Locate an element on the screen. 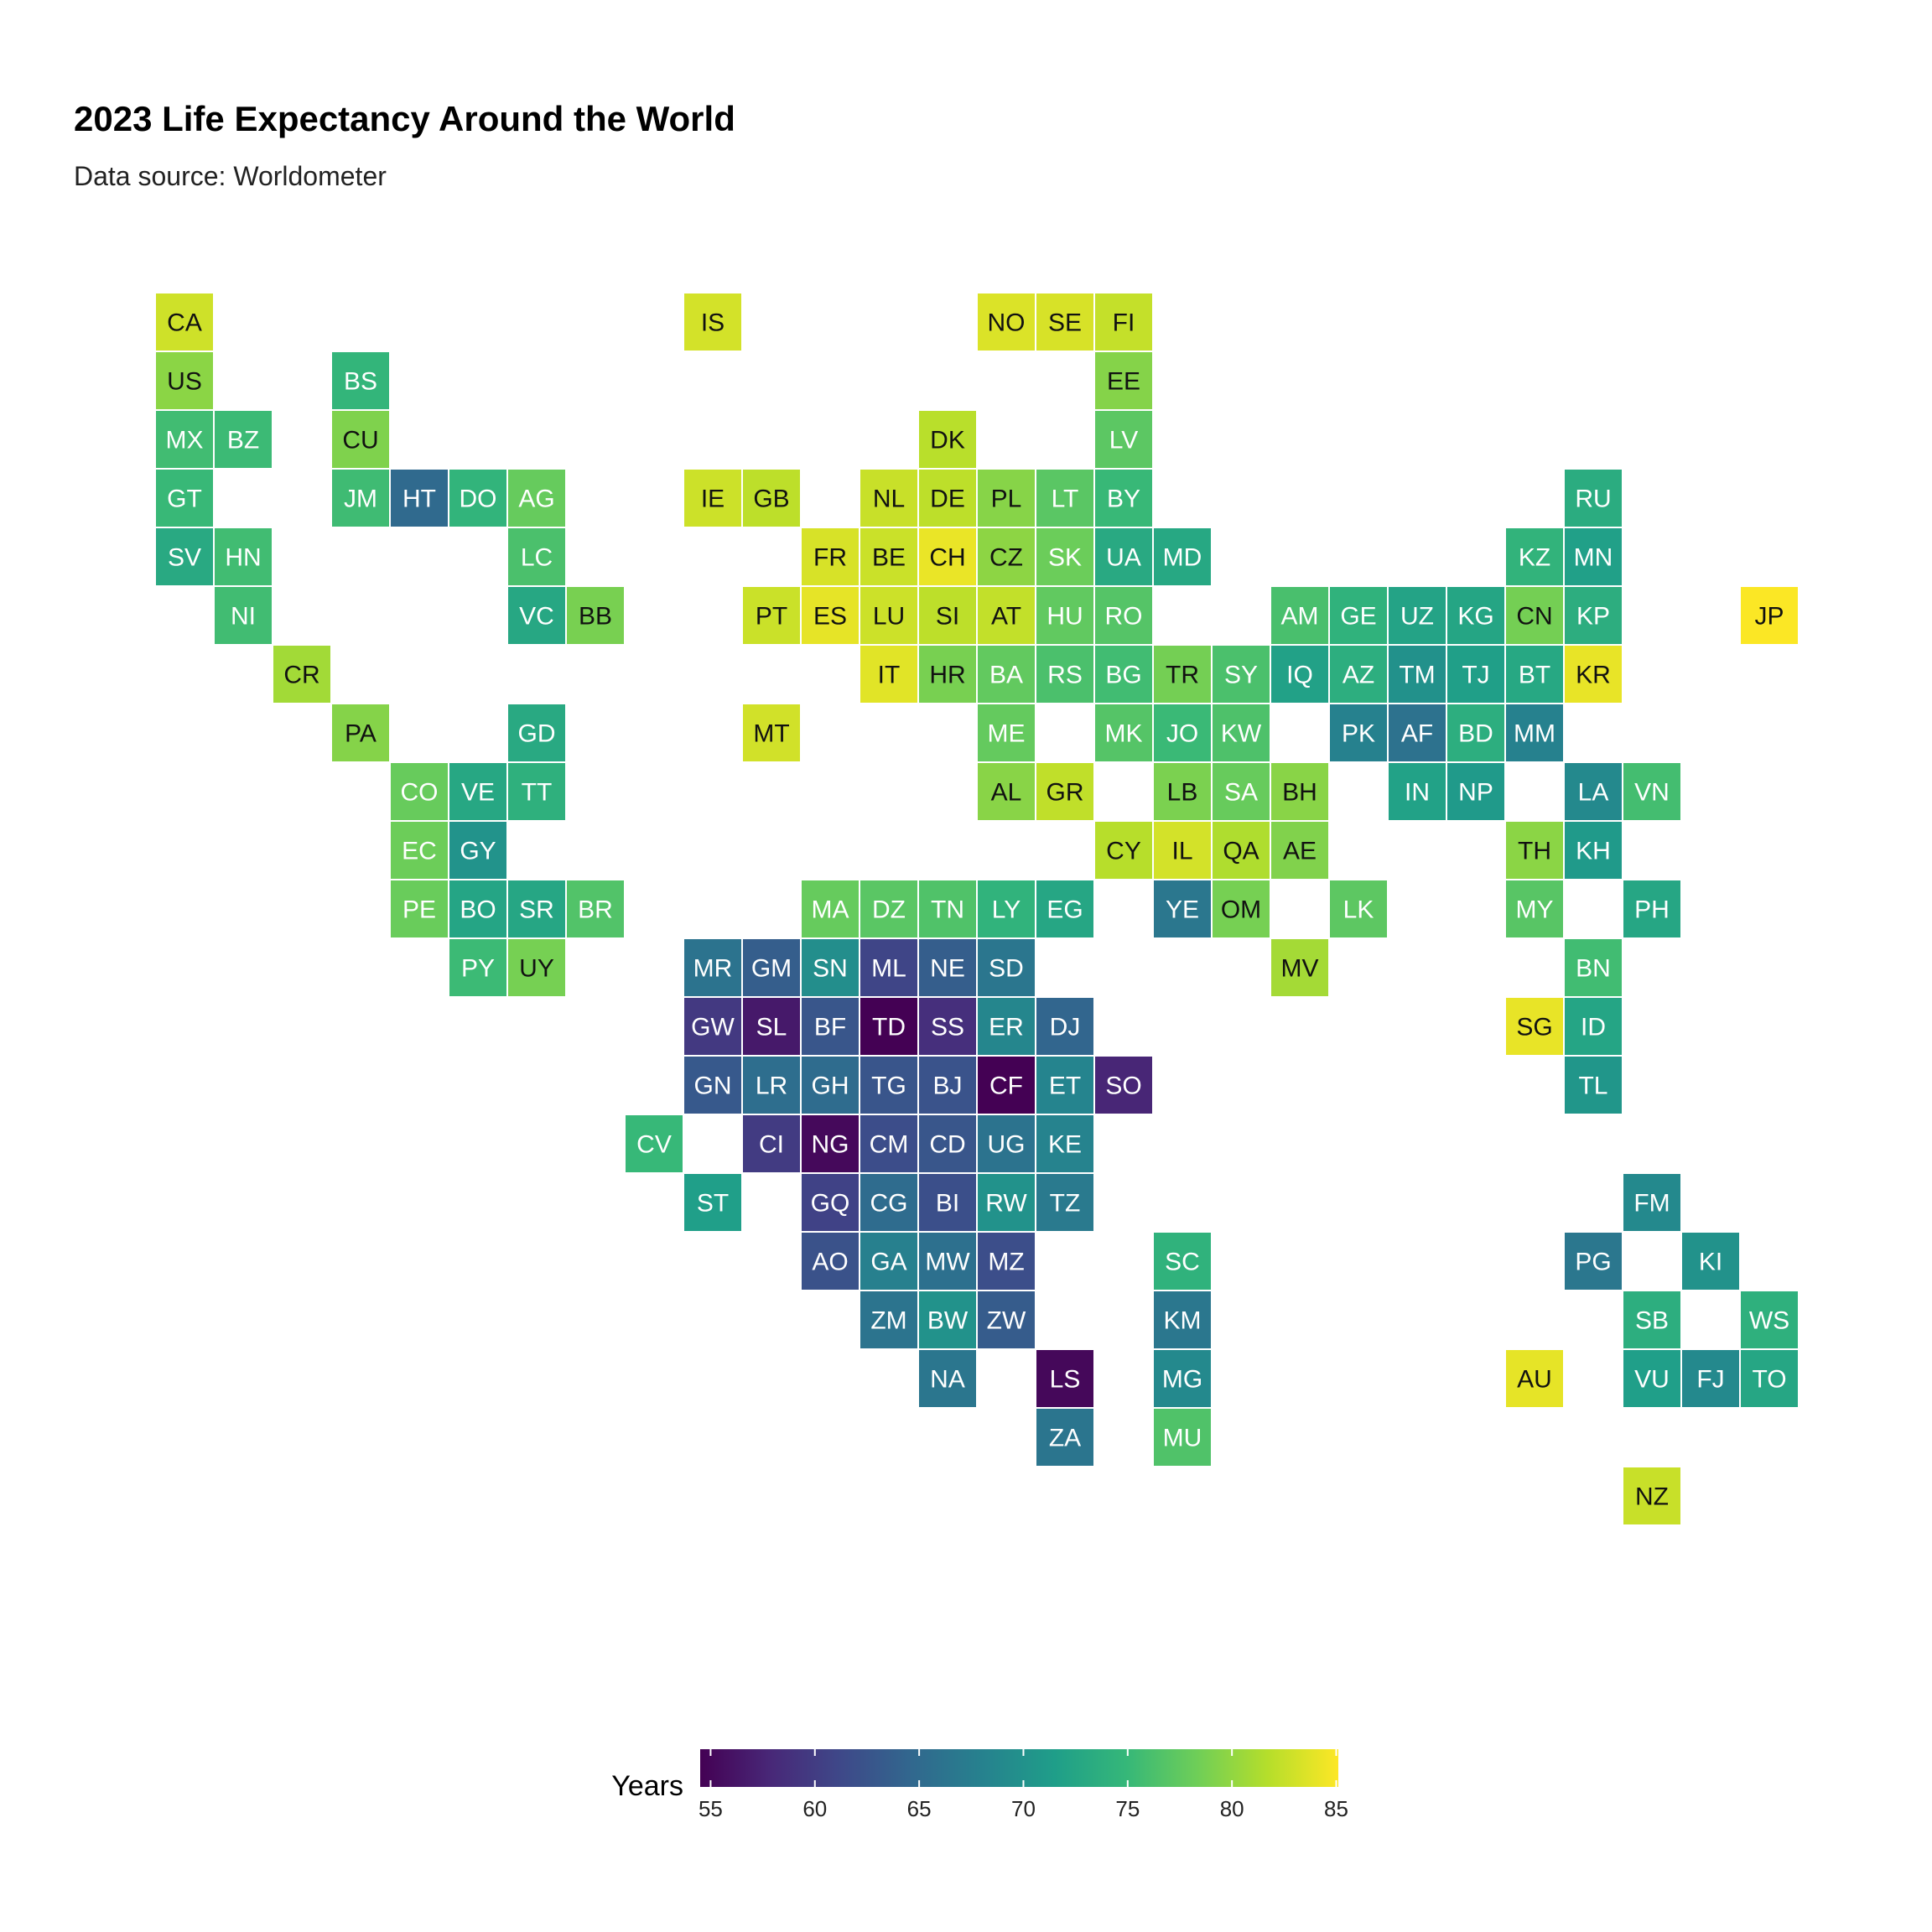  tile-label: SA is located at coordinates (1241, 793).